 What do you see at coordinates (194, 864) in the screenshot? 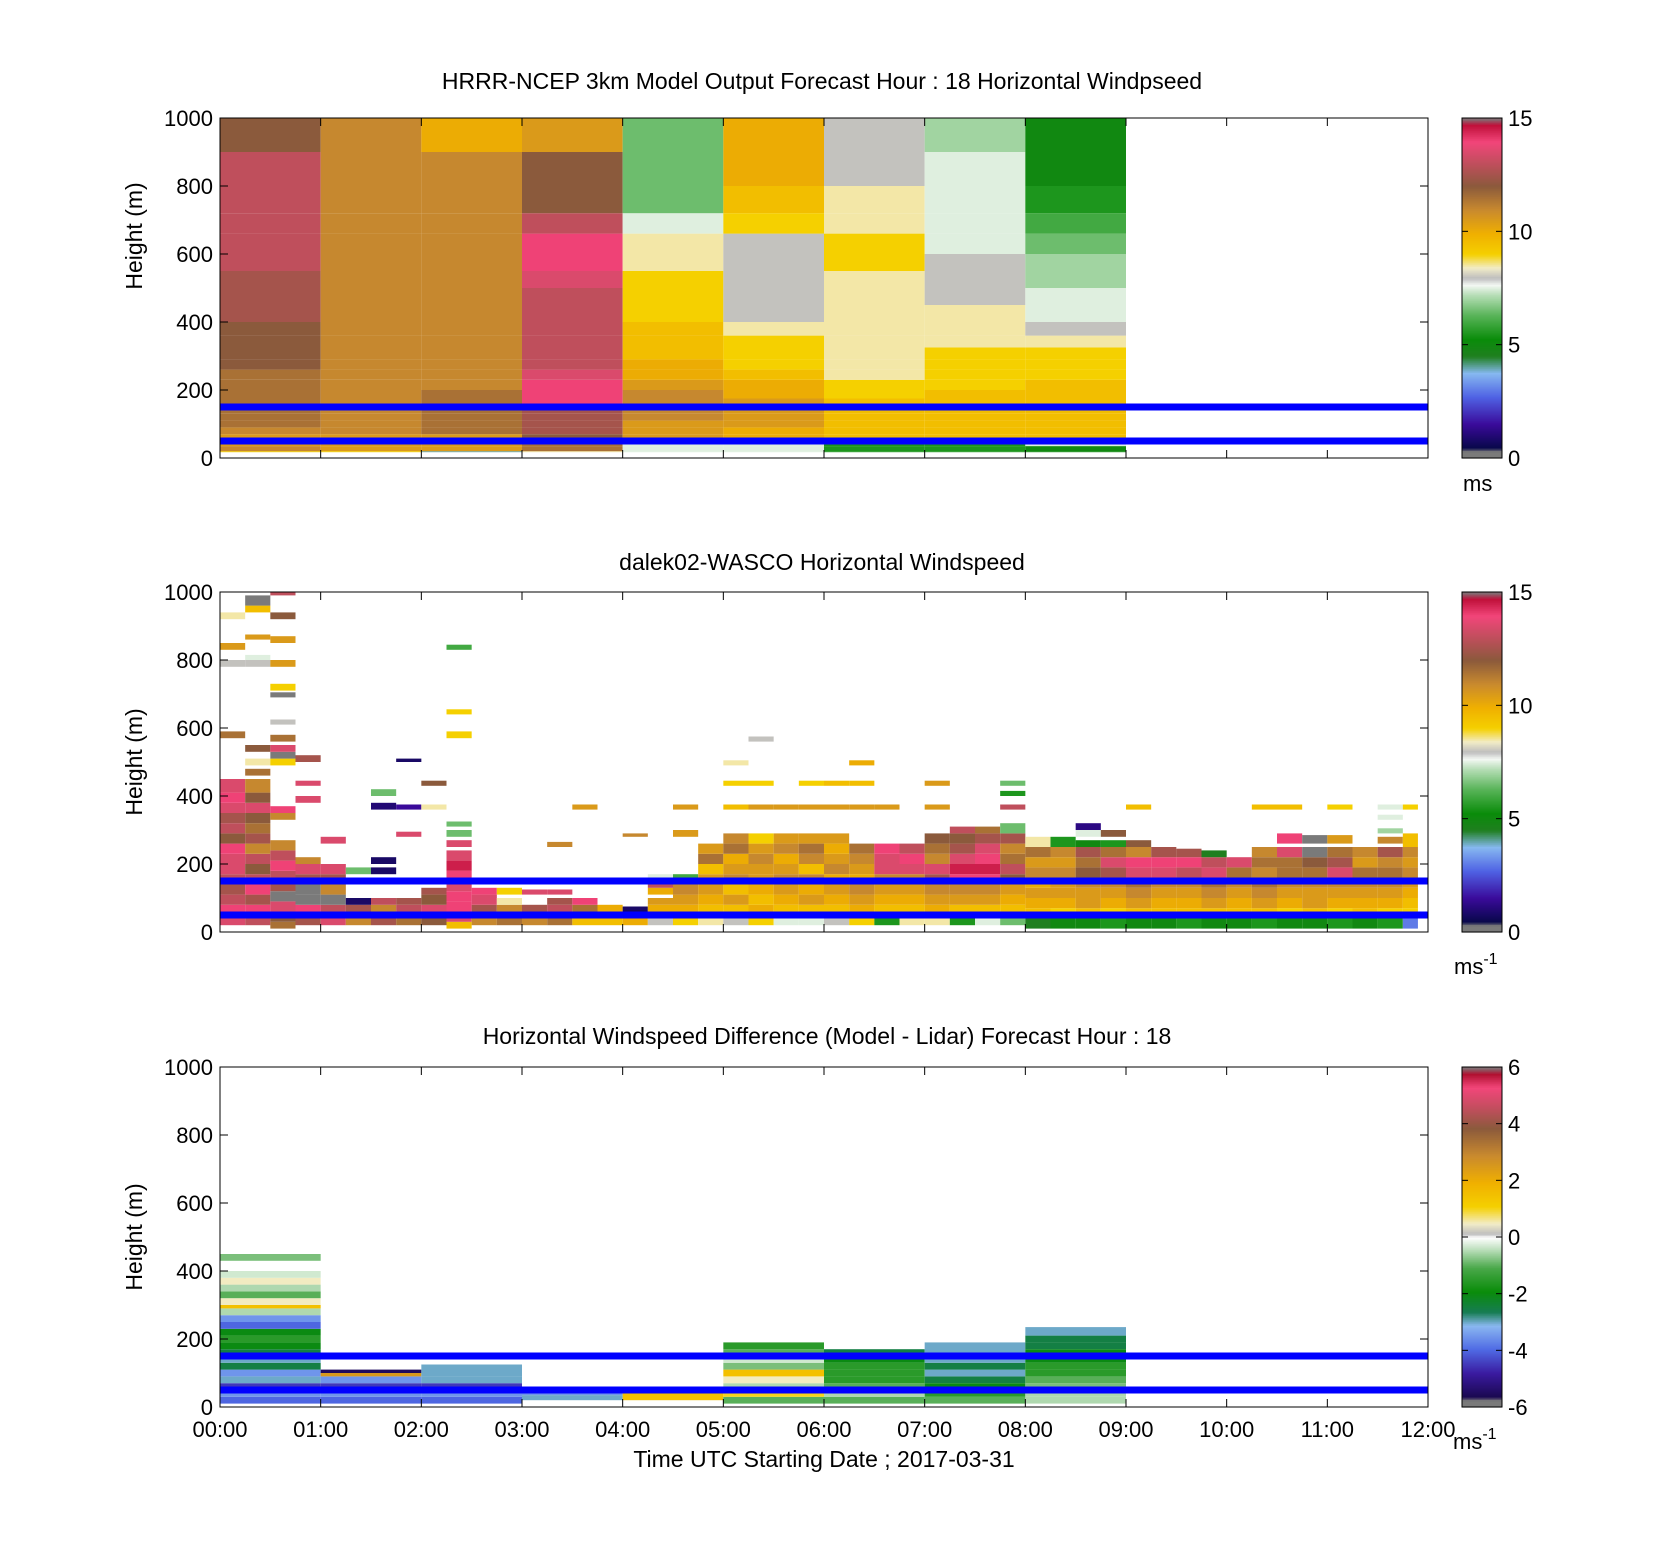
I see `y-tick-label: 200` at bounding box center [194, 864].